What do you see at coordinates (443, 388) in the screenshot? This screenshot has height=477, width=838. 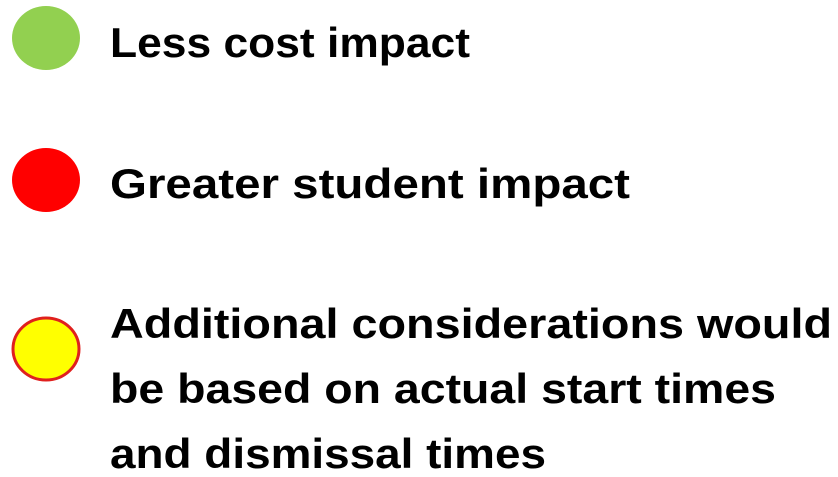 I see `legend-text: be based on actual start times` at bounding box center [443, 388].